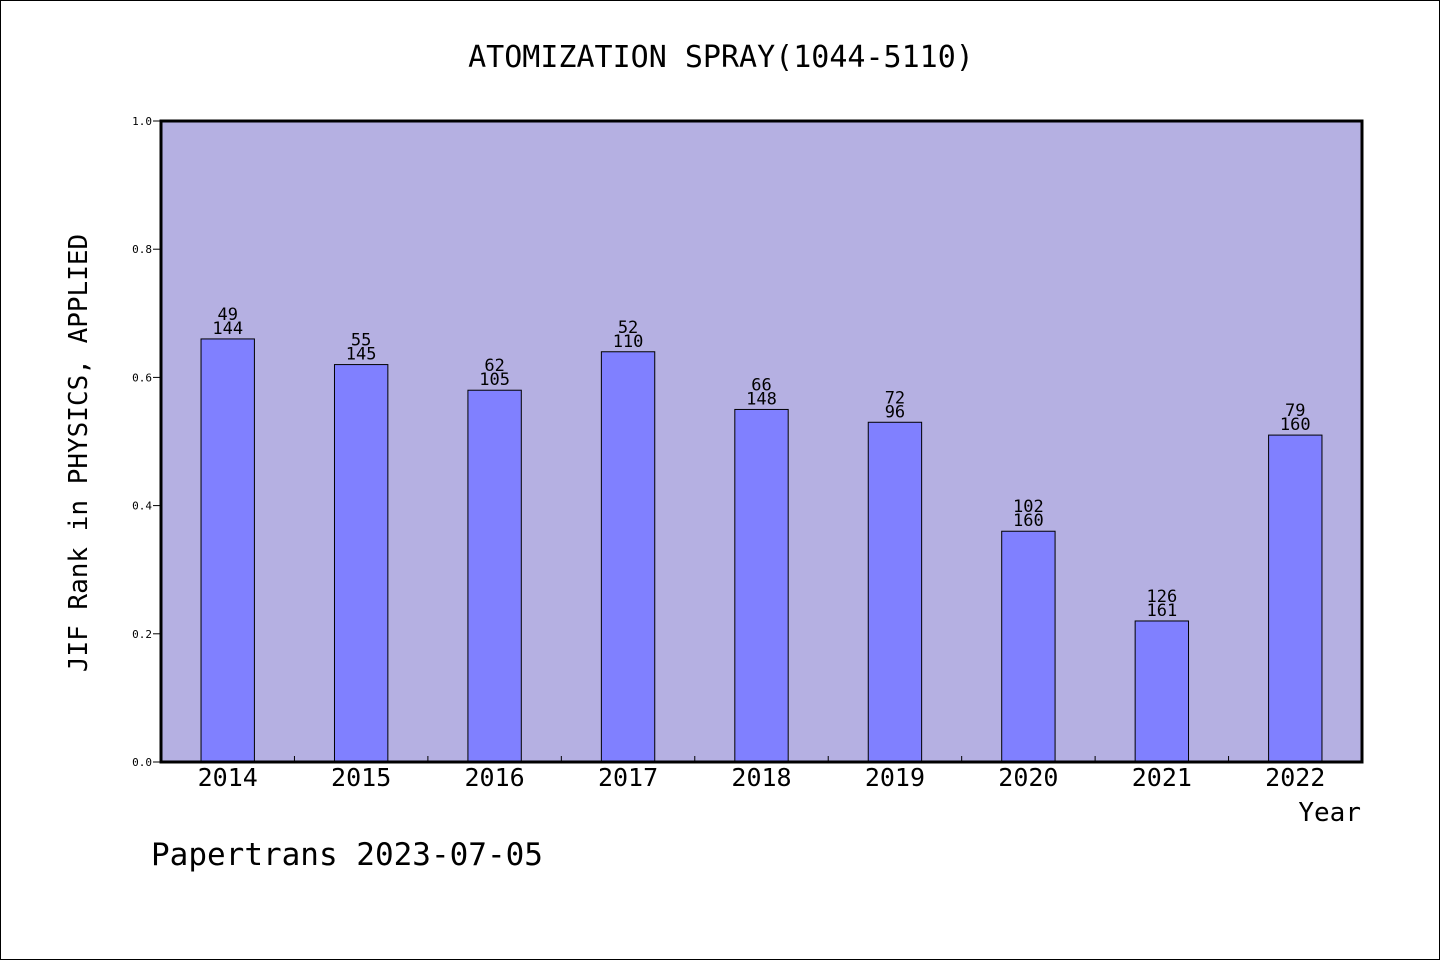  I want to click on x-tick-label: 2016, so click(495, 777).